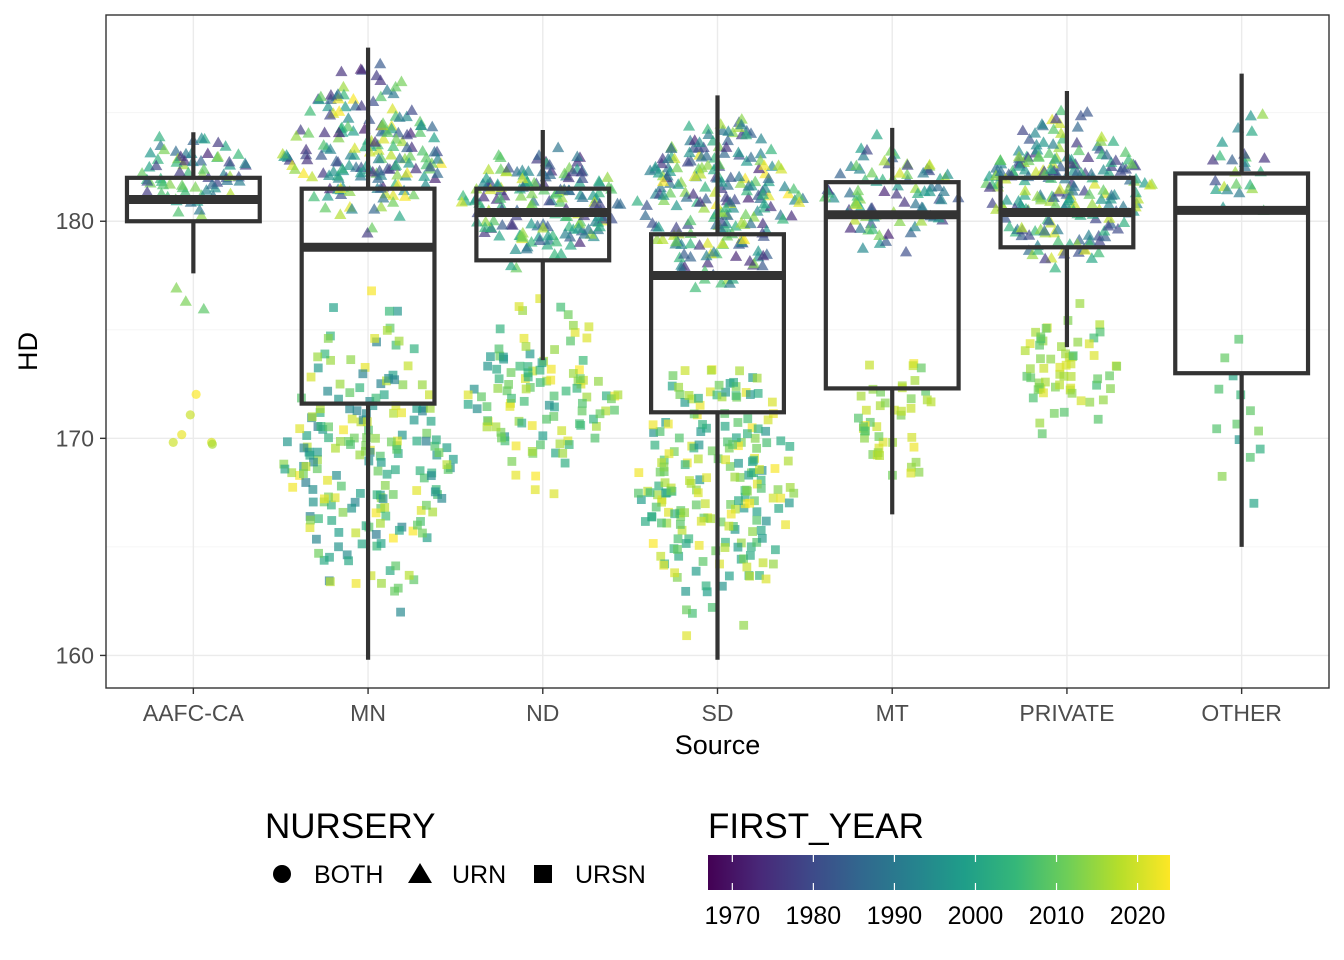 Image resolution: width=1344 pixels, height=960 pixels. I want to click on first-year-legend: FIRST_YEAR 1970 1980 1990 2000 2010 2020, so click(937, 868).